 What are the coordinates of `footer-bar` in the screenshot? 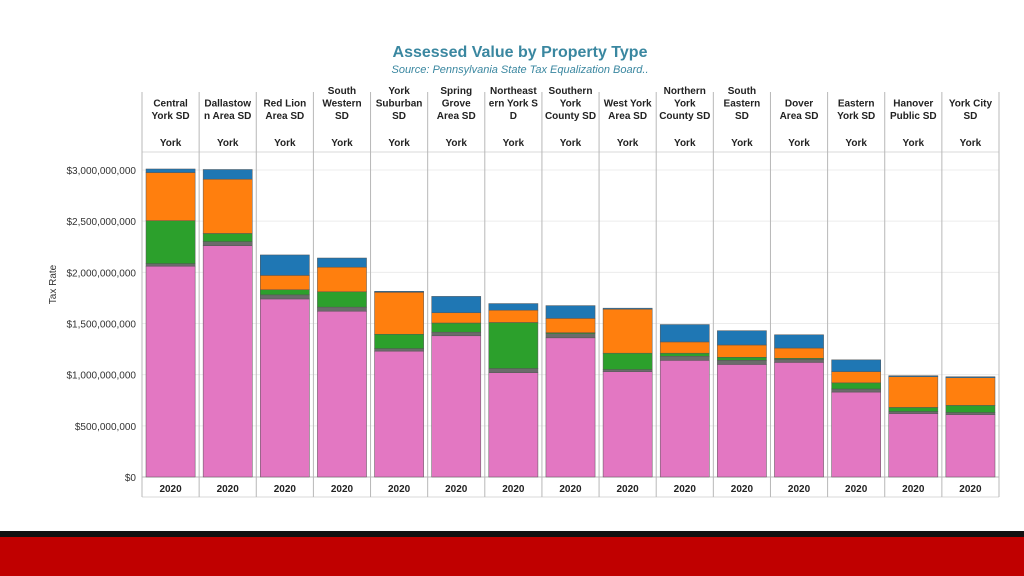 It's located at (512, 556).